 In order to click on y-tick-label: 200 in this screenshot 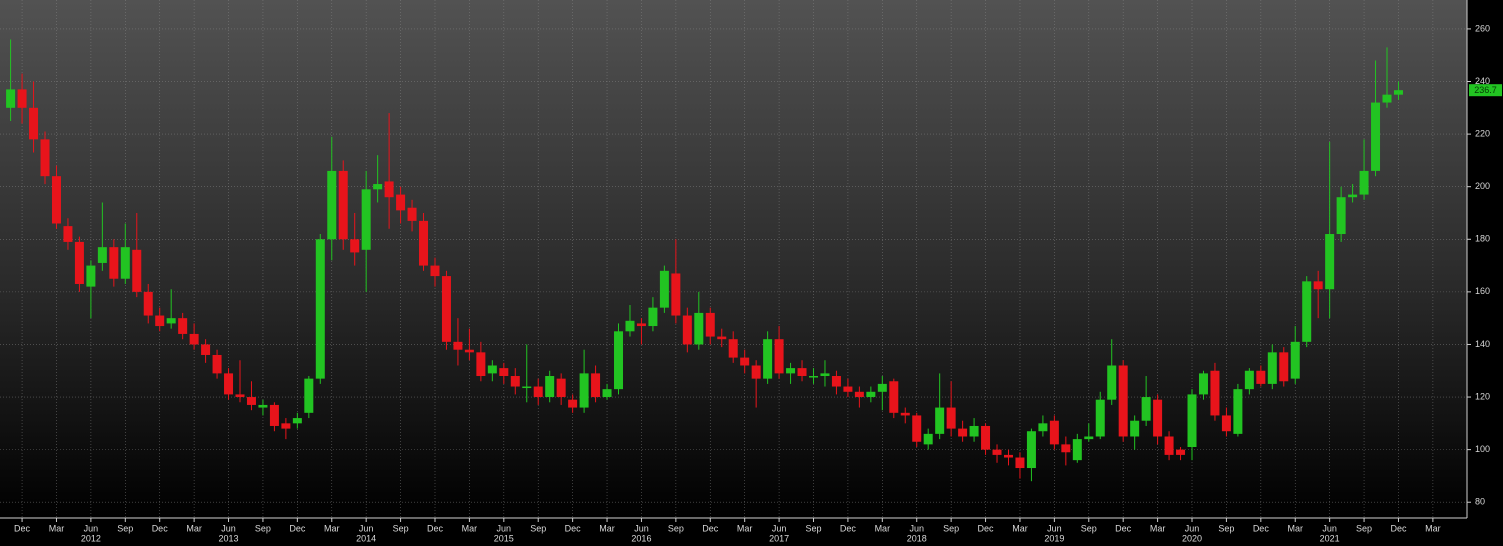, I will do `click(1482, 186)`.